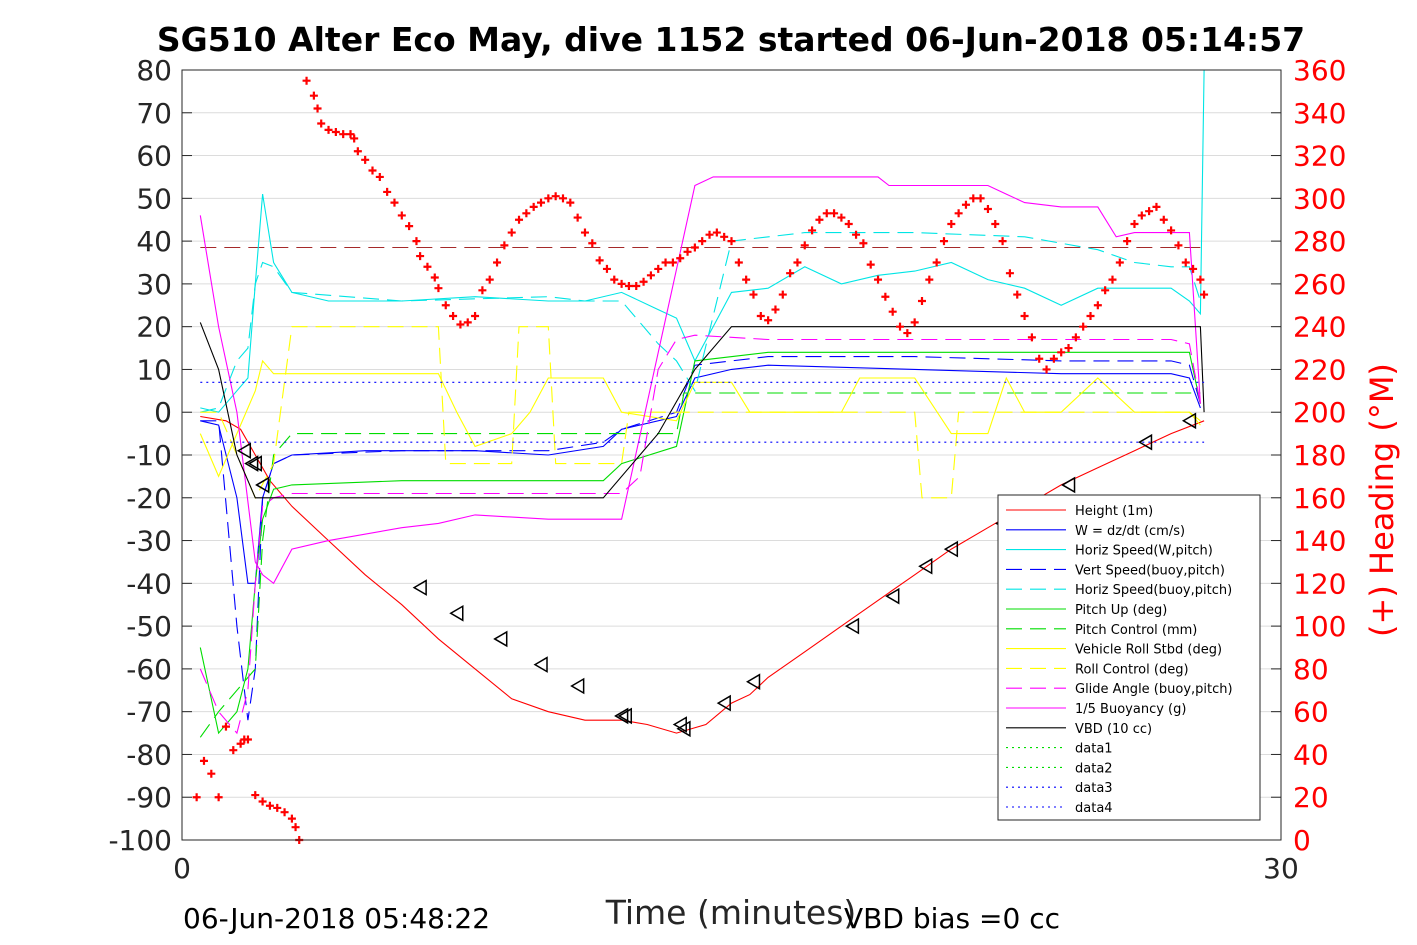 The height and width of the screenshot is (945, 1417). What do you see at coordinates (140, 840) in the screenshot?
I see `y-tick-label: -100` at bounding box center [140, 840].